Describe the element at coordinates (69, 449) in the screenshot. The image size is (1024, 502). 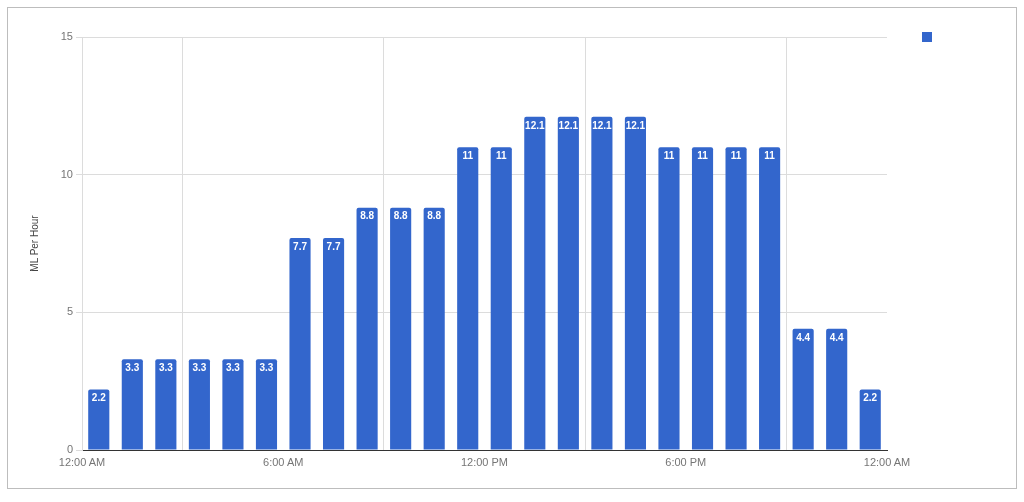
I see `y-tick-label: 0` at that location.